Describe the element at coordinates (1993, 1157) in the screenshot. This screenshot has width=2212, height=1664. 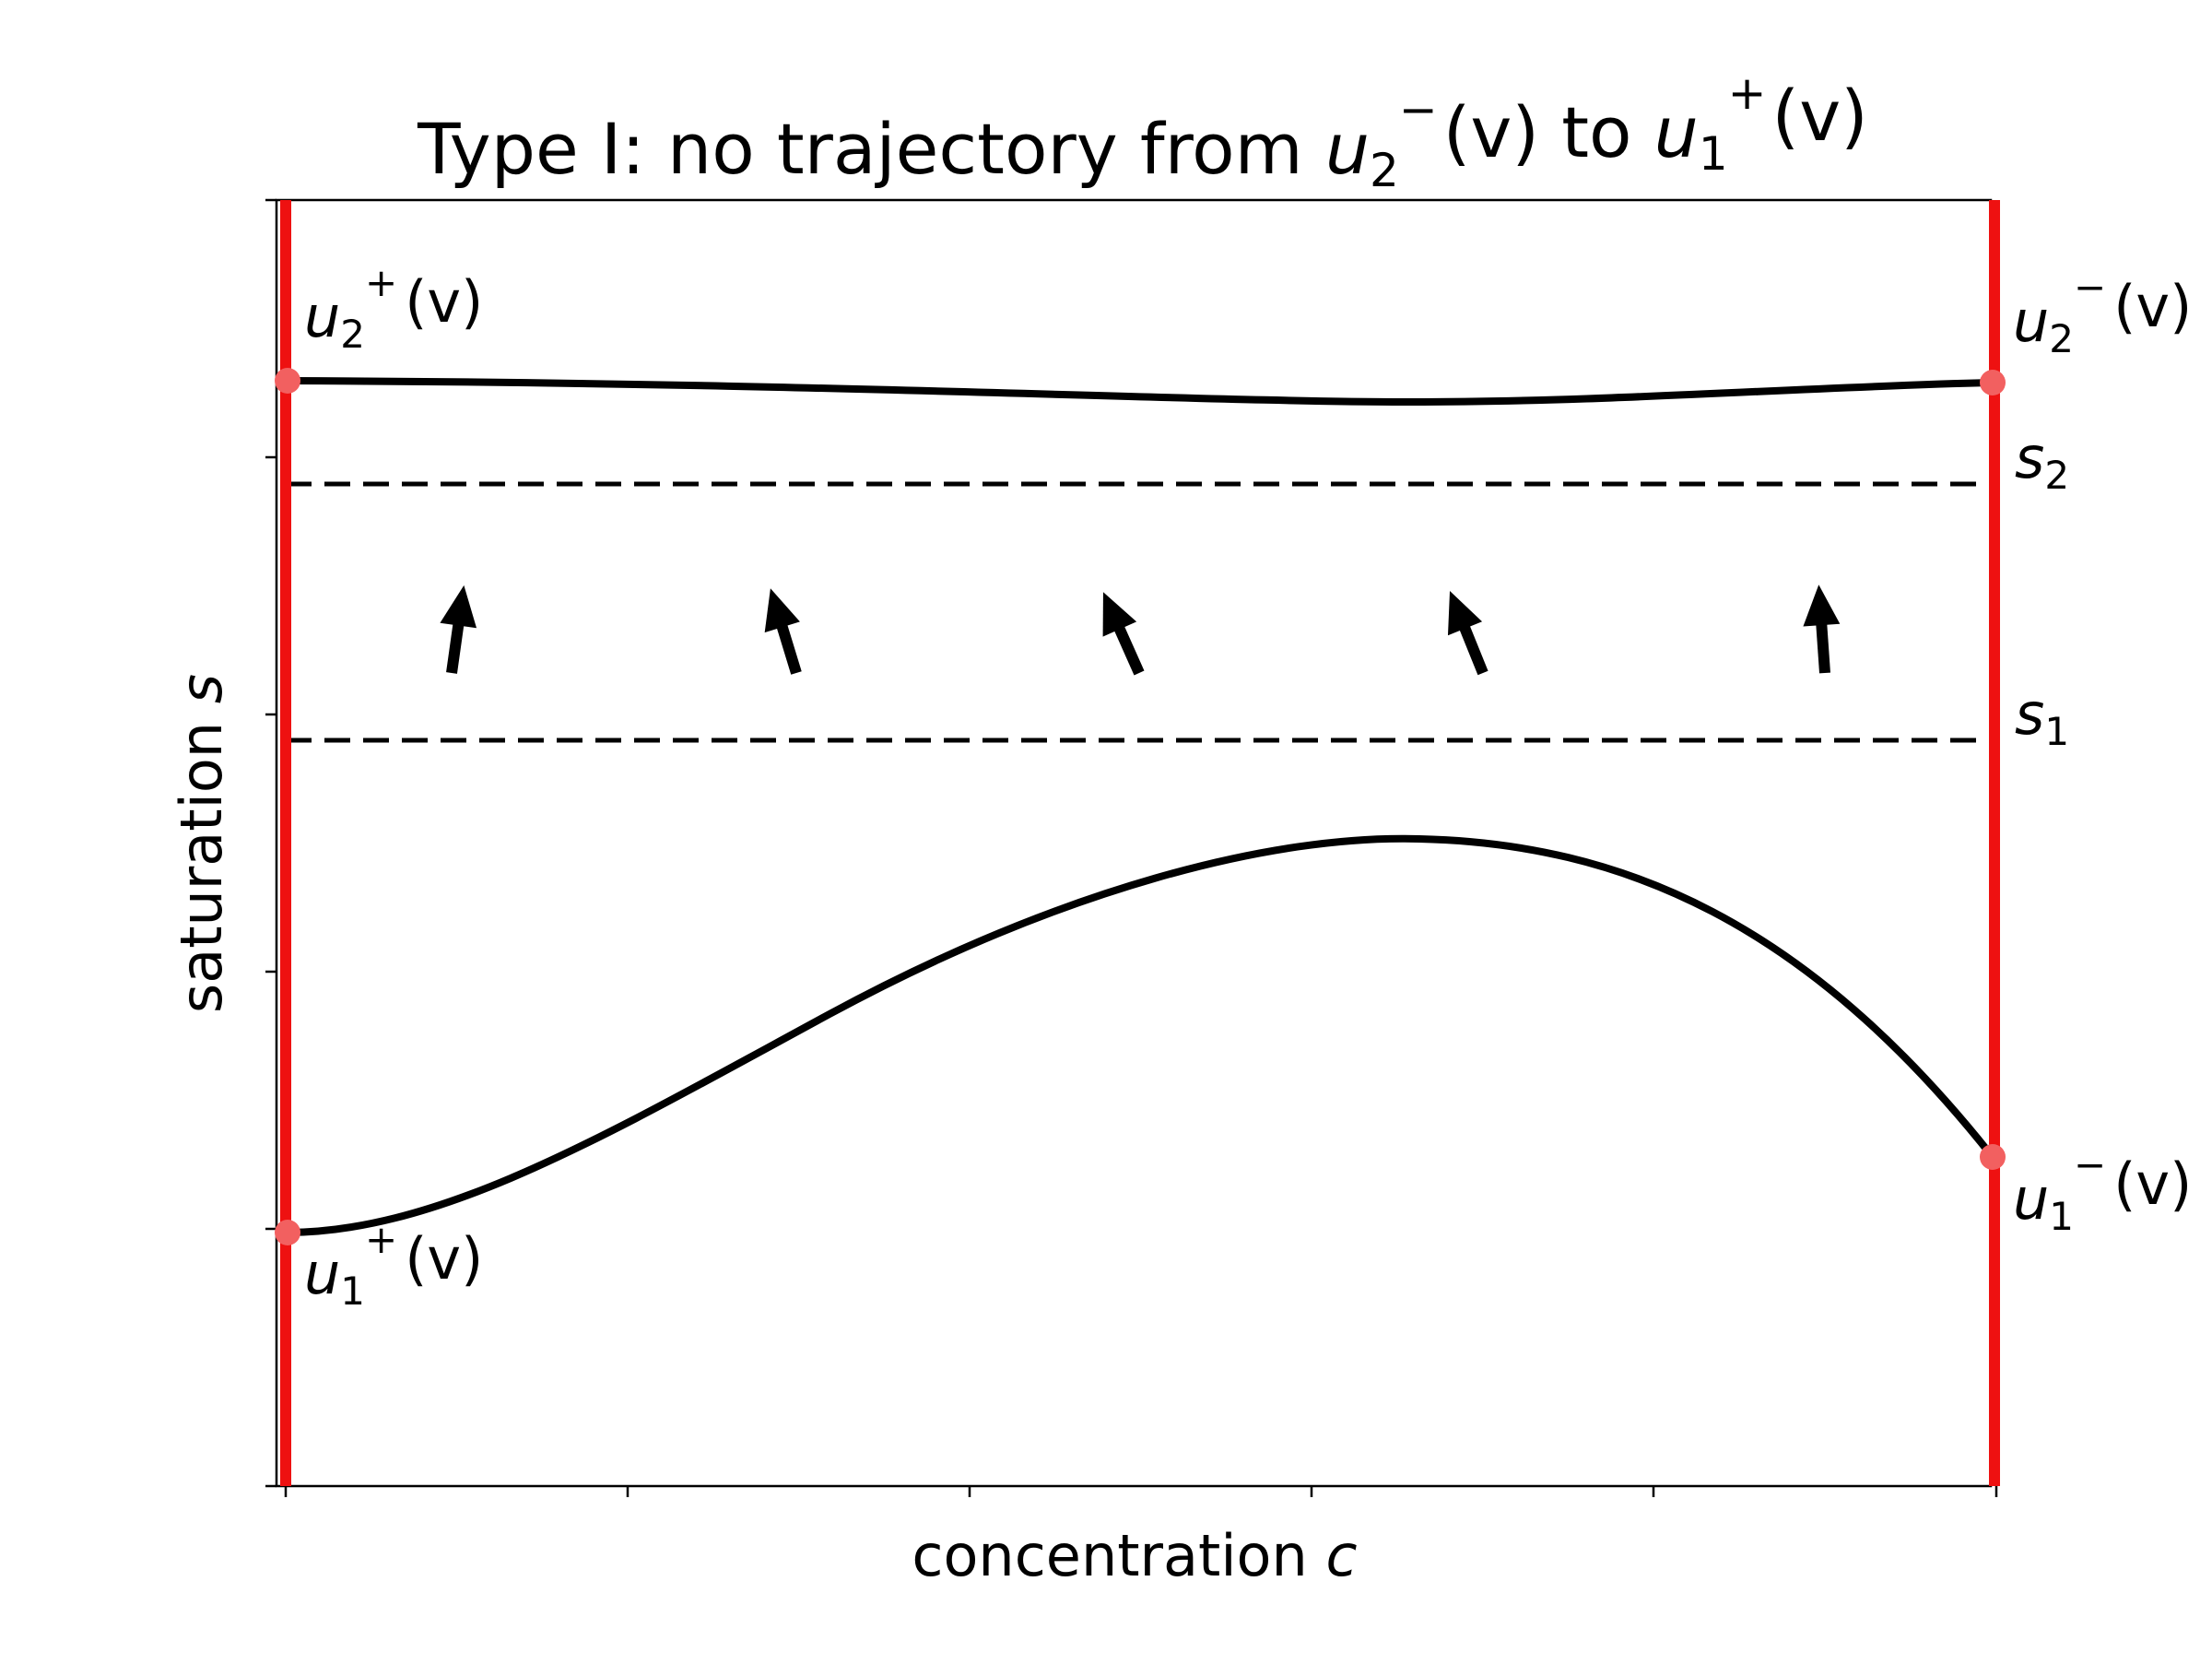
I see `u1-minus-point` at that location.